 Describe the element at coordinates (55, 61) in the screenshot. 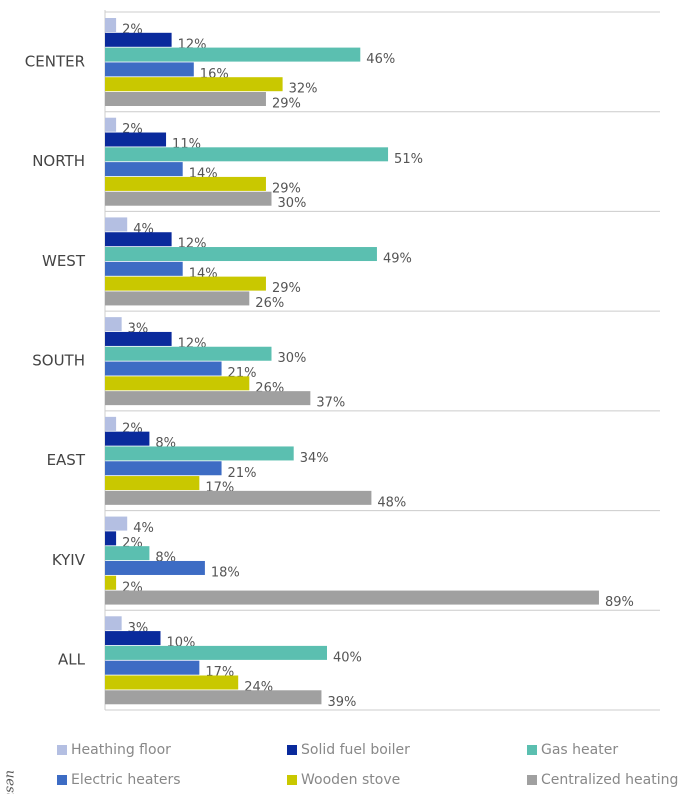

I see `category-label: CENTER` at that location.